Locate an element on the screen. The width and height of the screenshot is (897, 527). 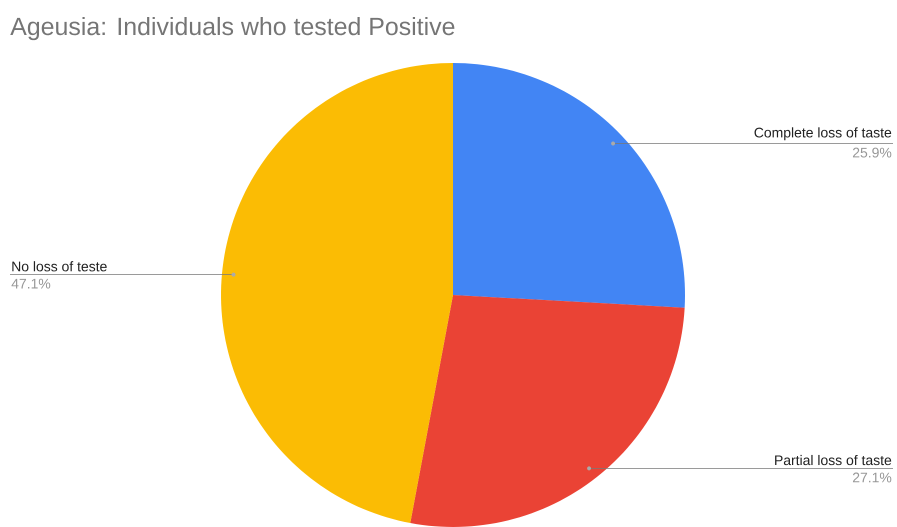
slice-label: No loss of teste is located at coordinates (59, 266).